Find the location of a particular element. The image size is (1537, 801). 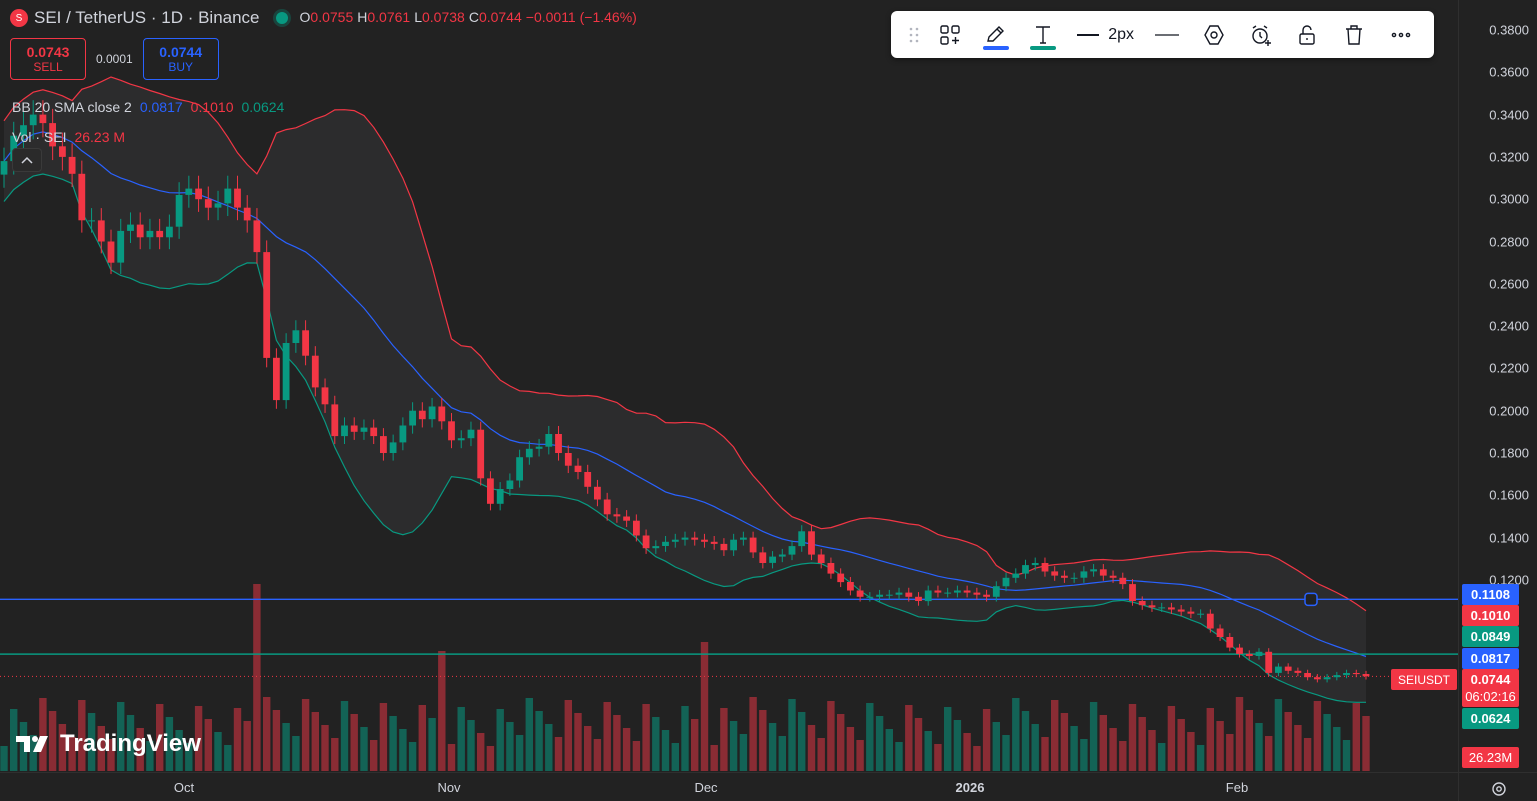

settings-hex-icon is located at coordinates (1214, 34).